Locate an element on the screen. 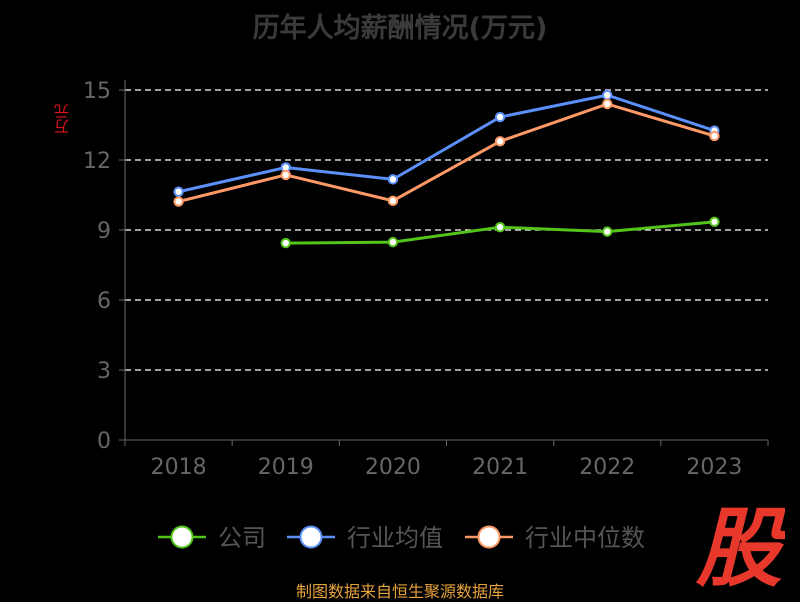  legend-label: 行业均值 is located at coordinates (395, 538).